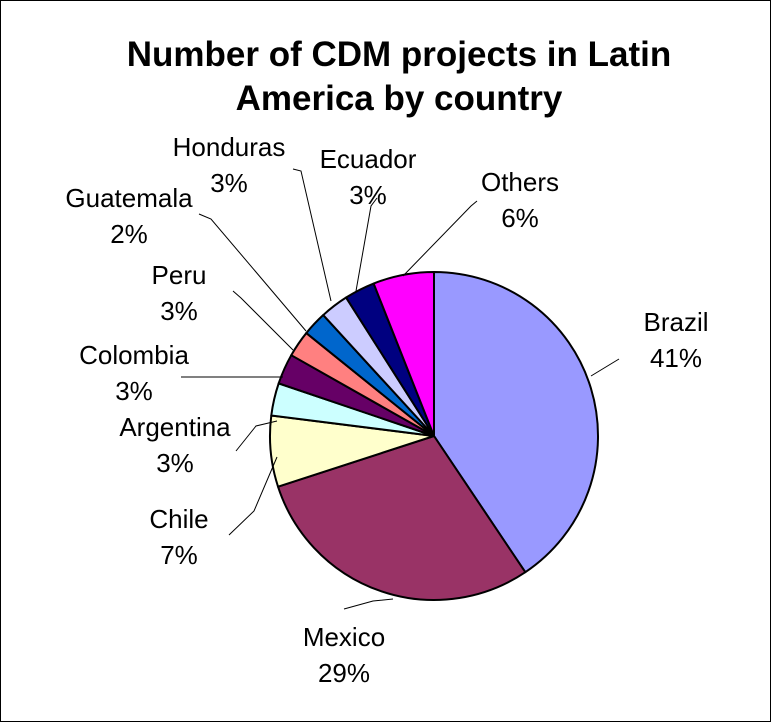 The width and height of the screenshot is (771, 723). I want to click on slice-percent-honduras: 3%, so click(229, 183).